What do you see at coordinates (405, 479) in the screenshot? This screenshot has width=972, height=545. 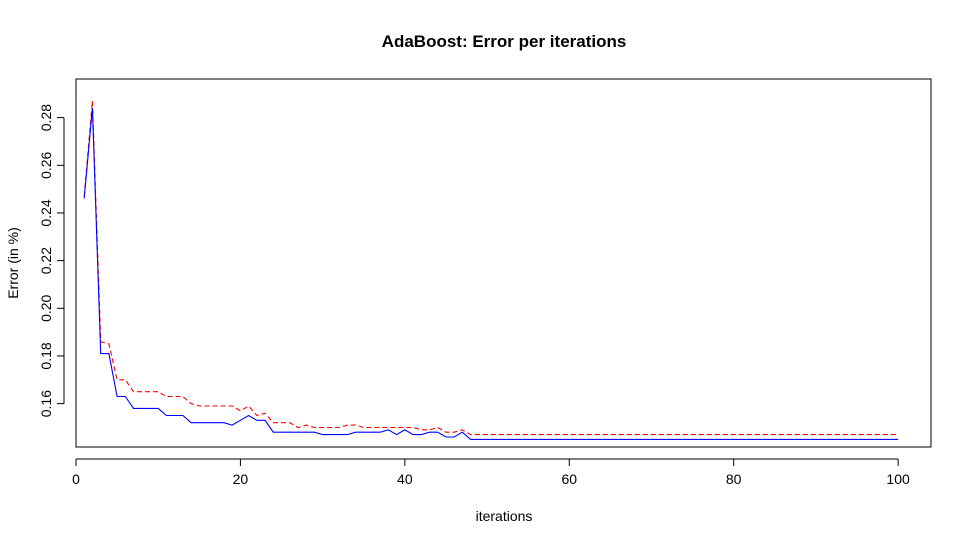 I see `x-tick-label: 40` at bounding box center [405, 479].